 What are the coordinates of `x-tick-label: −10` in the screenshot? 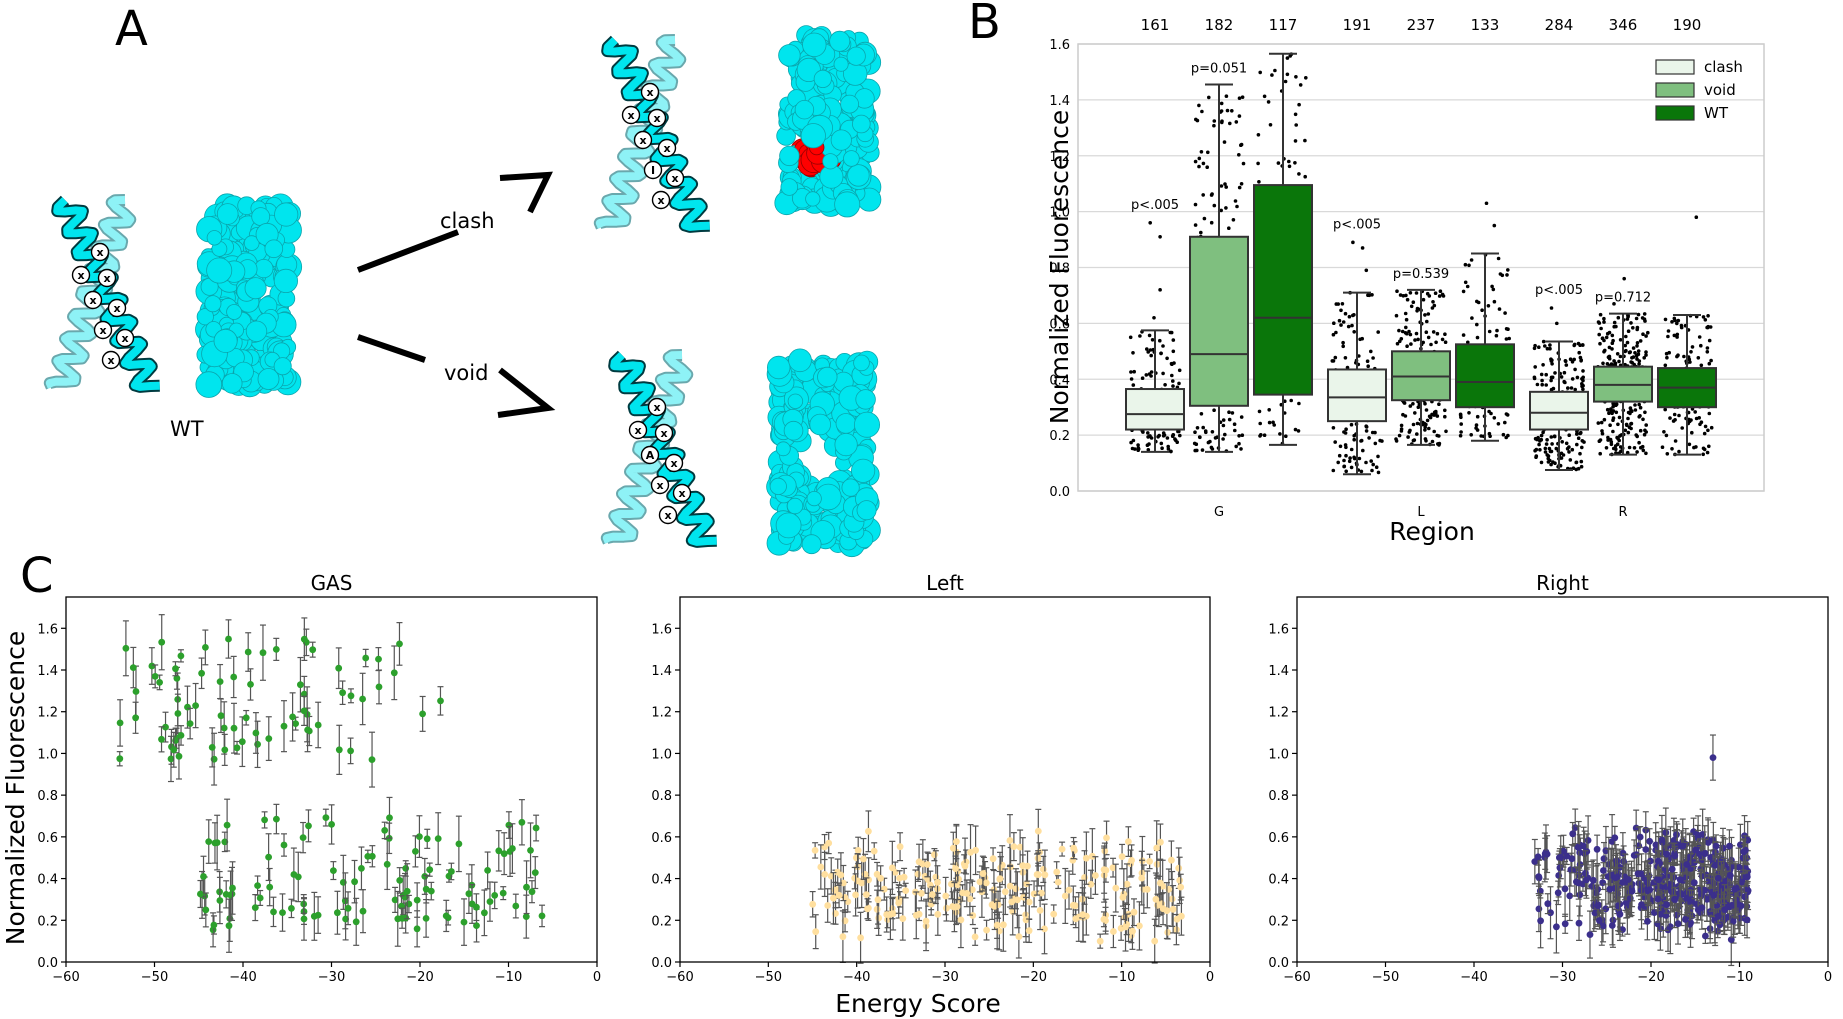 It's located at (508, 977).